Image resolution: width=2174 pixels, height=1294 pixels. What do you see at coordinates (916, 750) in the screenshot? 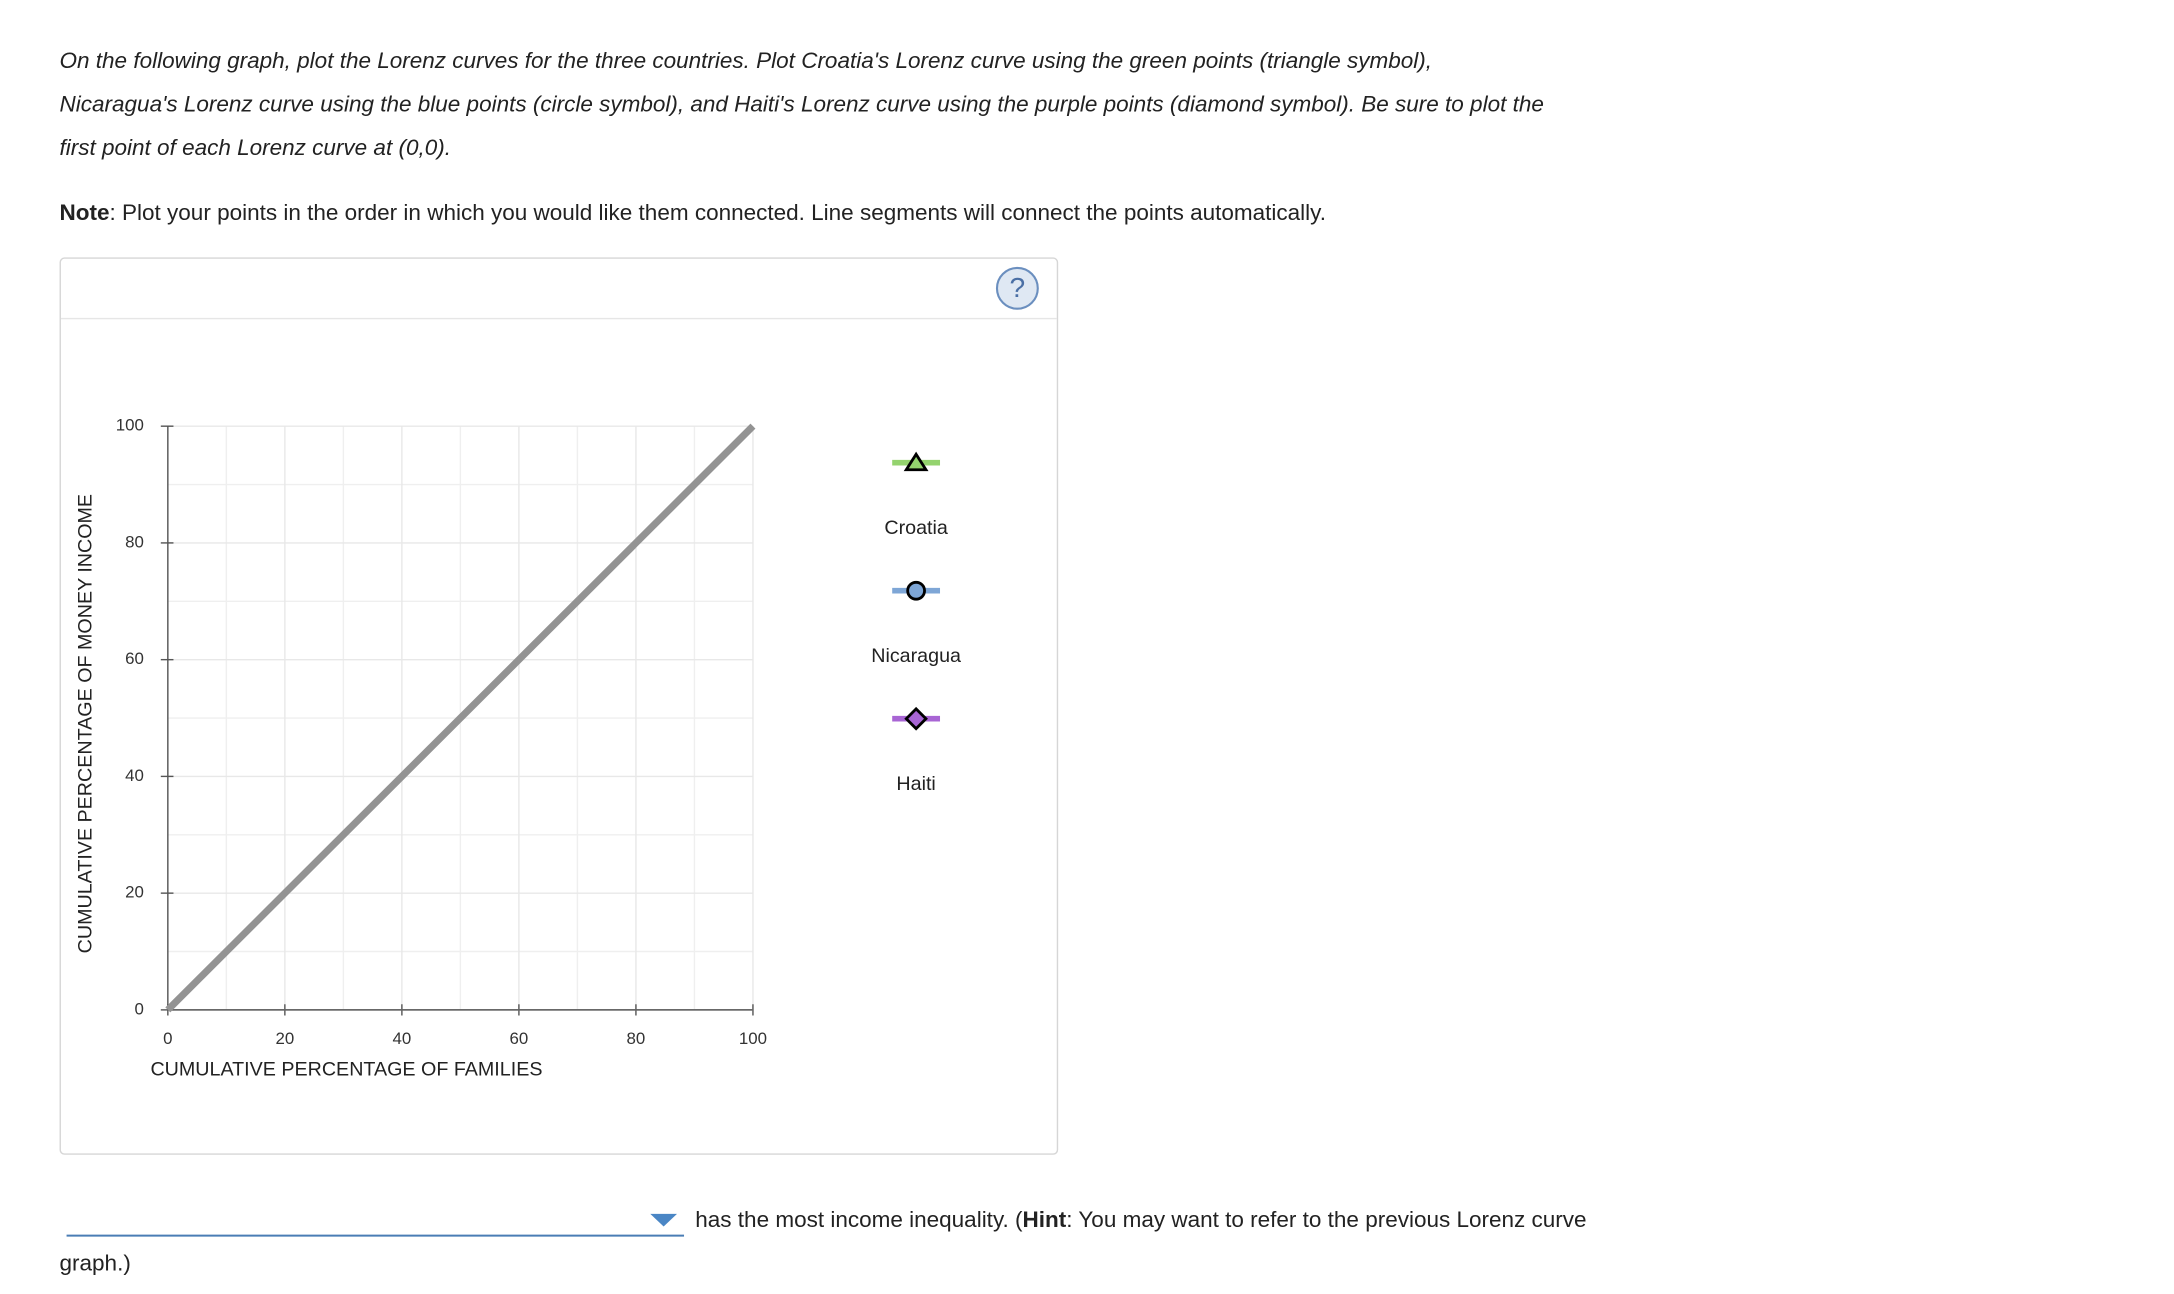
I see `legend-tool: Haiti` at bounding box center [916, 750].